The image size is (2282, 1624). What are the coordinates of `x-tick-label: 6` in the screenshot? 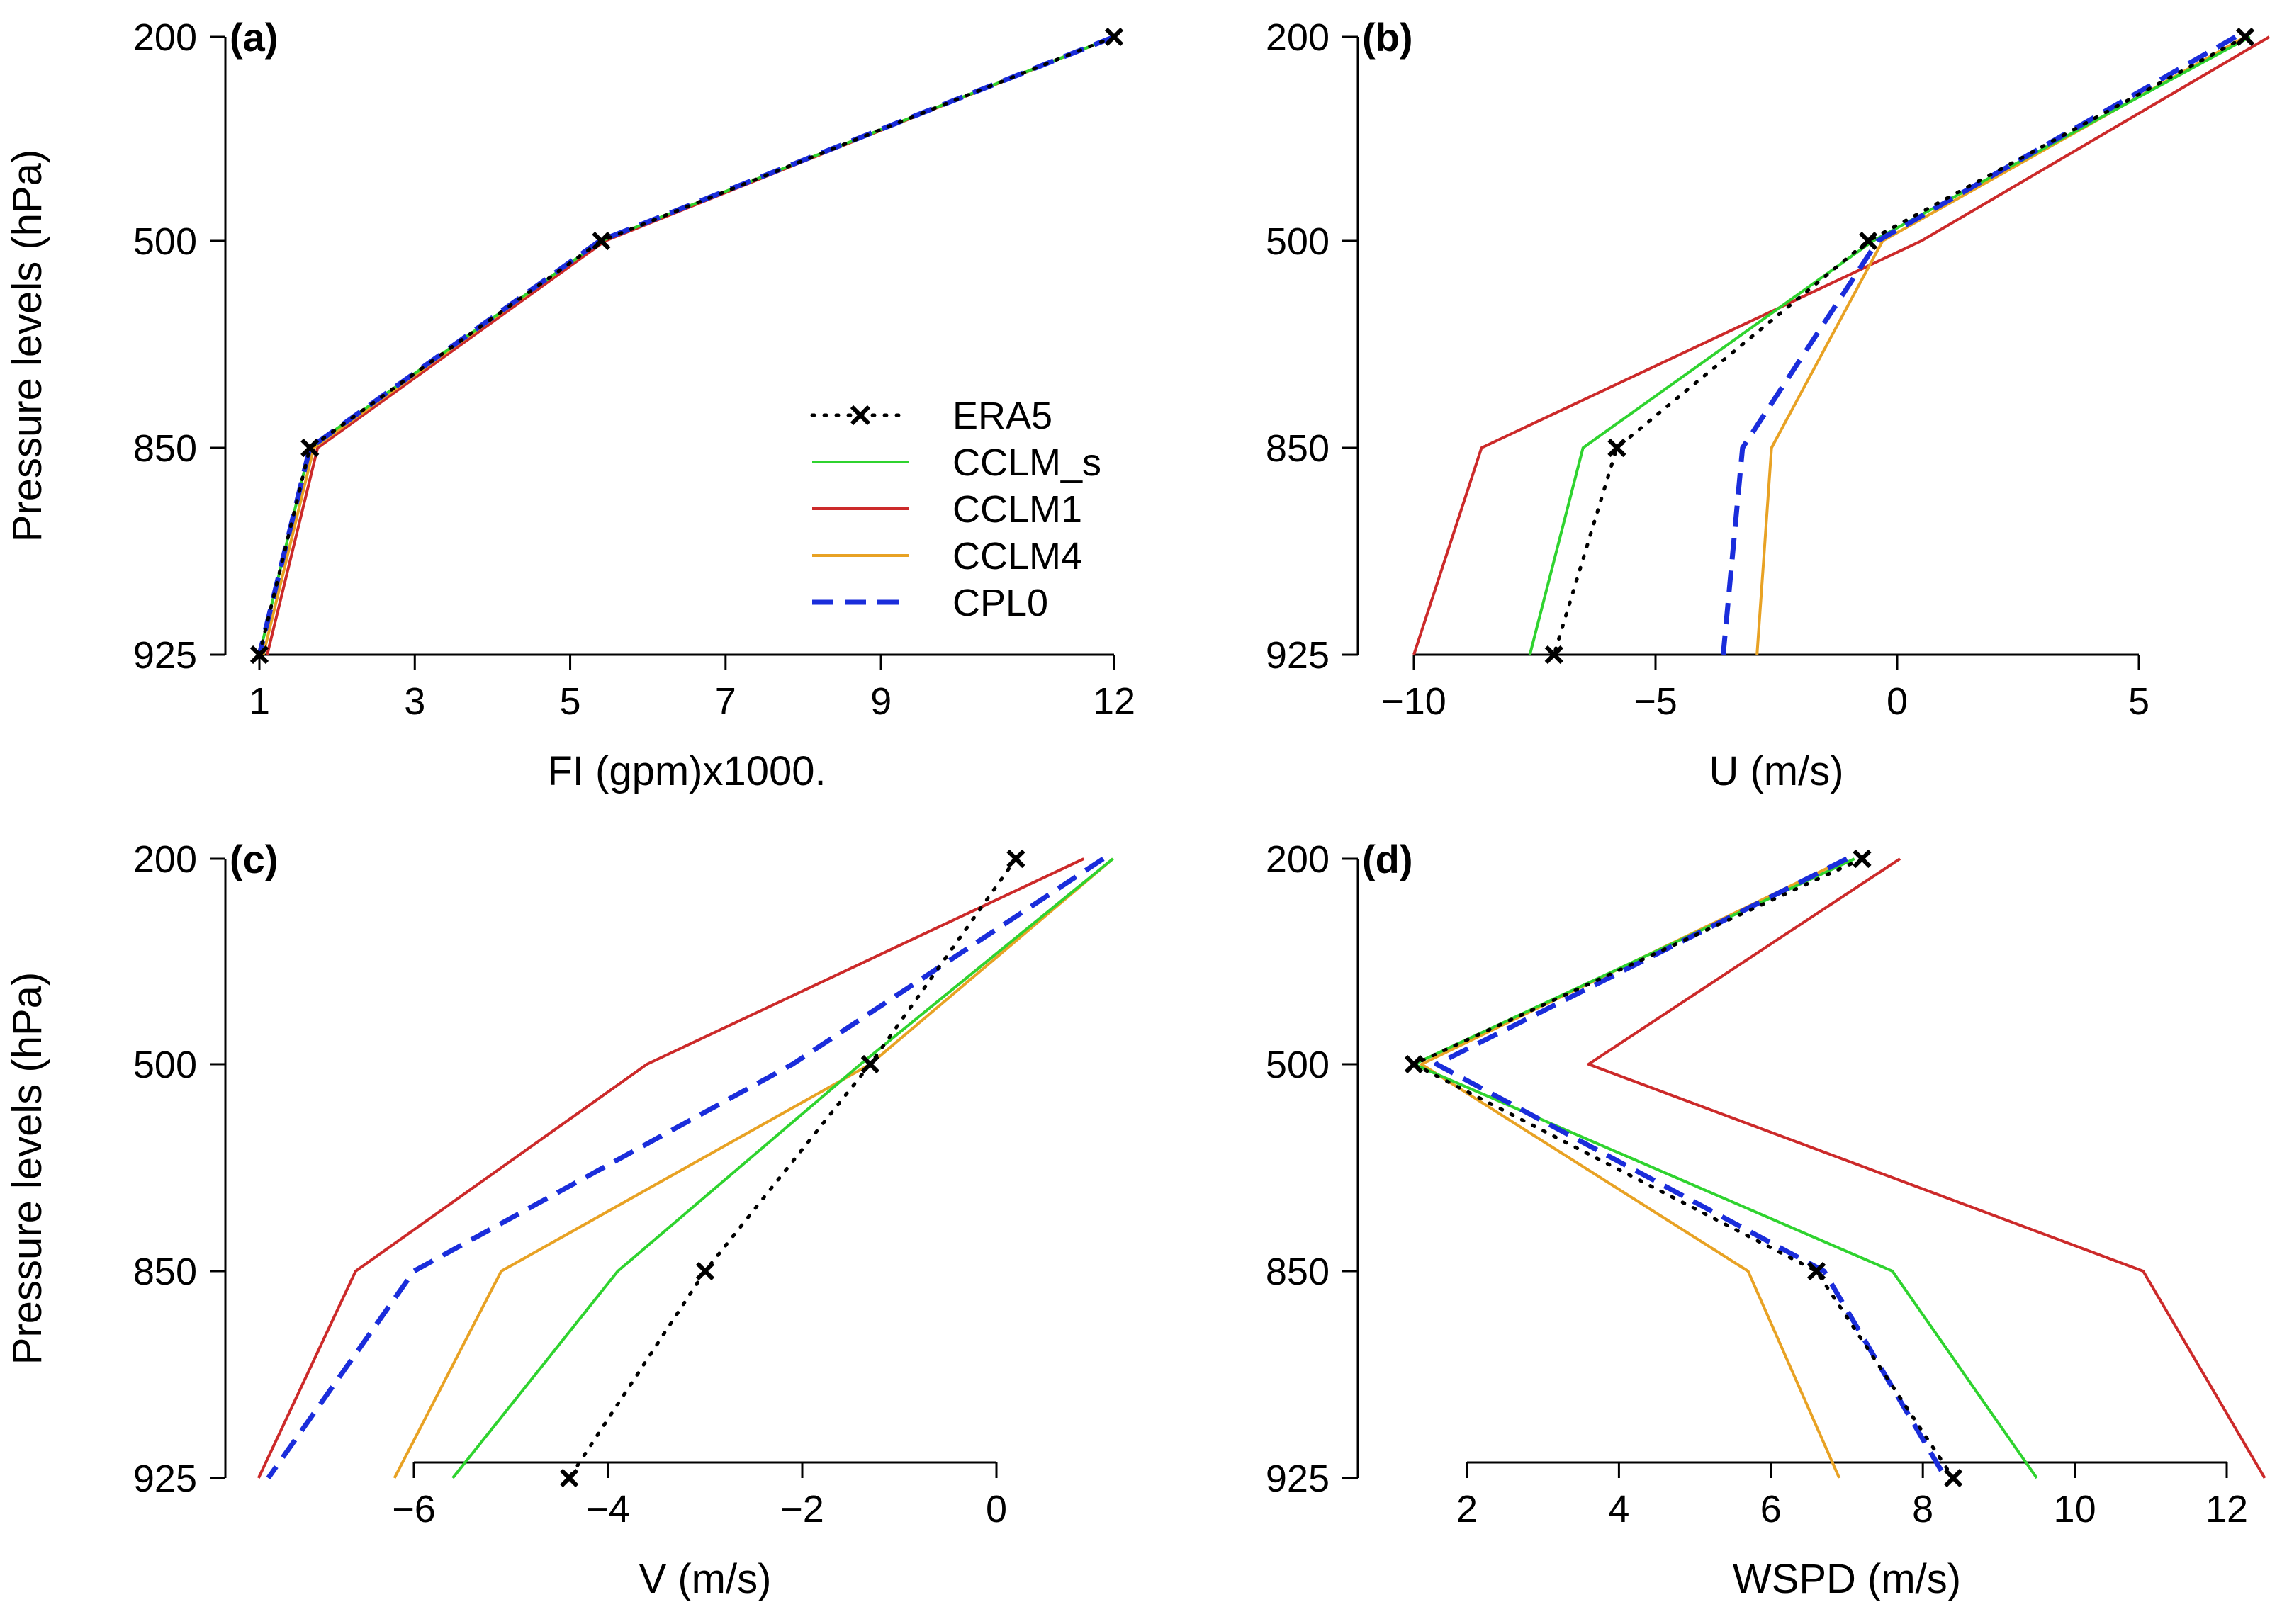 It's located at (1771, 1509).